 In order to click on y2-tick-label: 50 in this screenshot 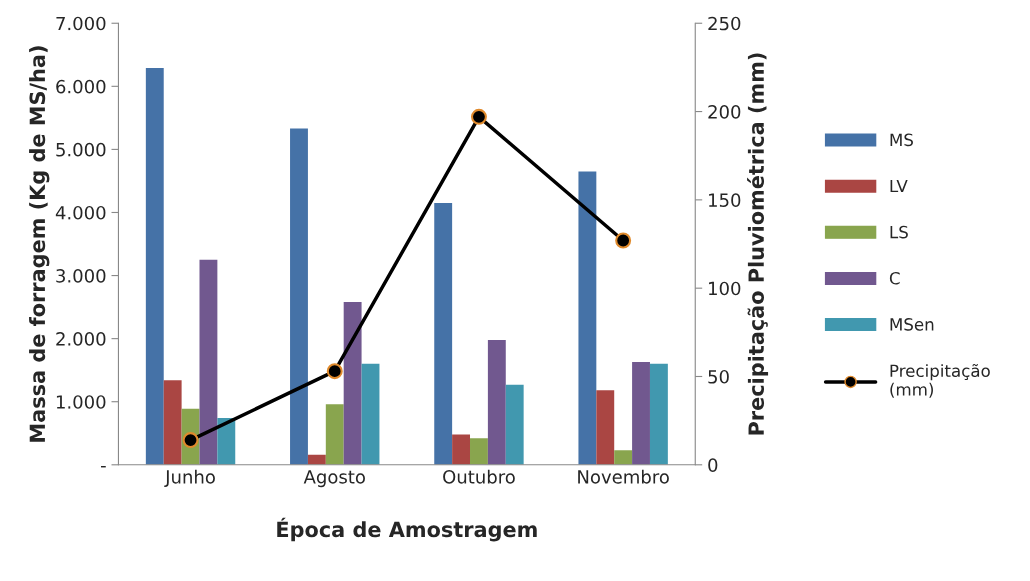, I will do `click(718, 376)`.